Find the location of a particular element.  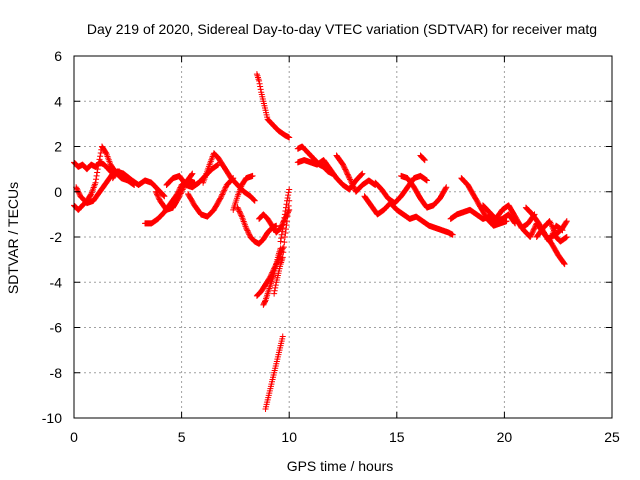

x-tick-label: 15 is located at coordinates (397, 437).